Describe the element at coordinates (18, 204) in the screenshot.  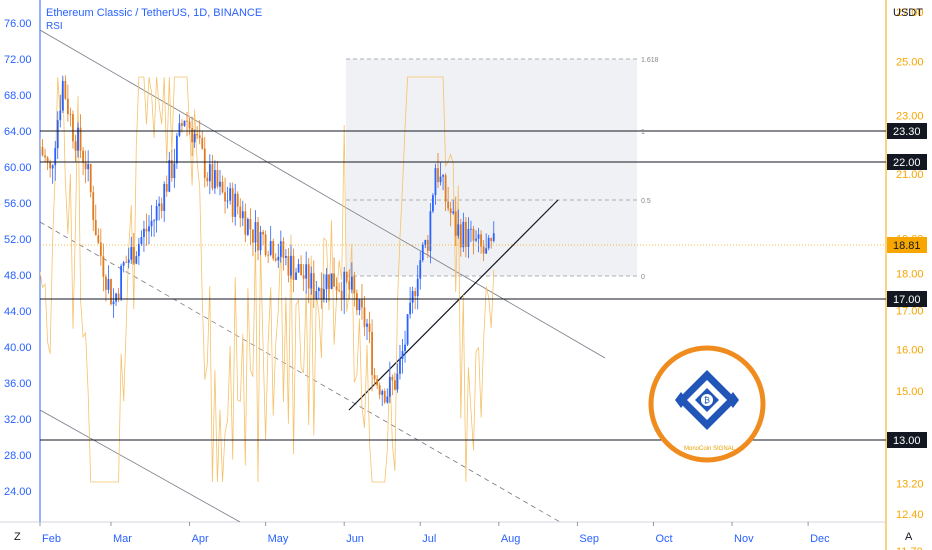
I see `left-axis-tick: 56.00` at that location.